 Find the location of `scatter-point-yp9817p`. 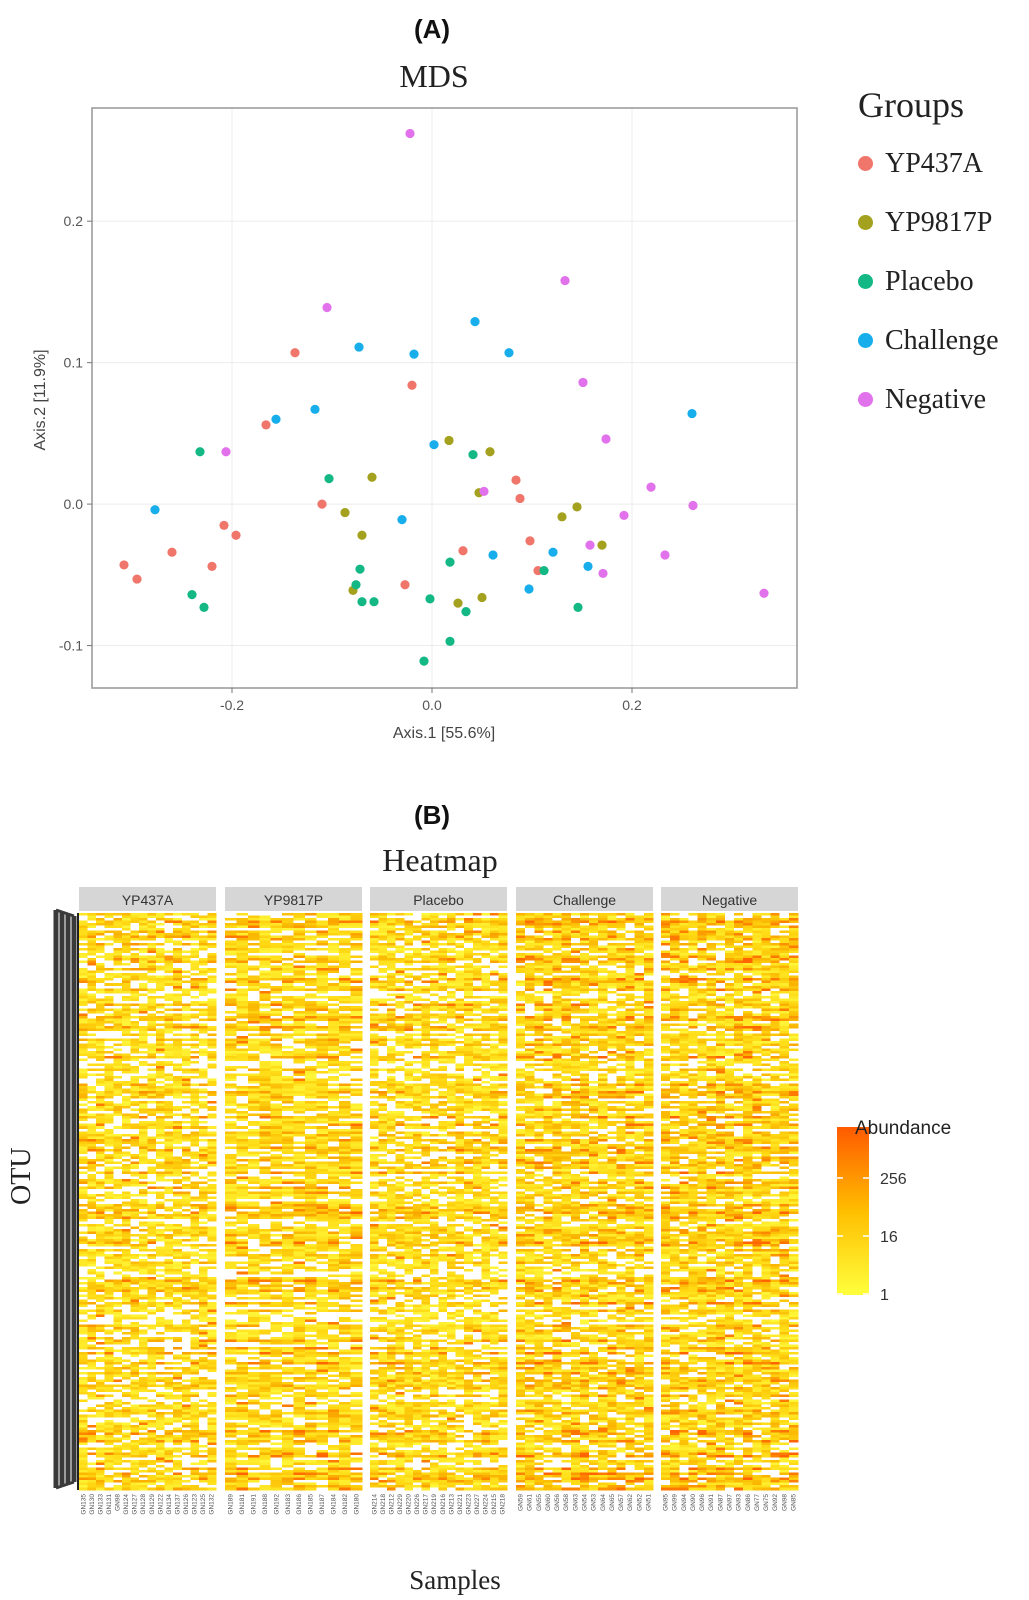

scatter-point-yp9817p is located at coordinates (345, 512).